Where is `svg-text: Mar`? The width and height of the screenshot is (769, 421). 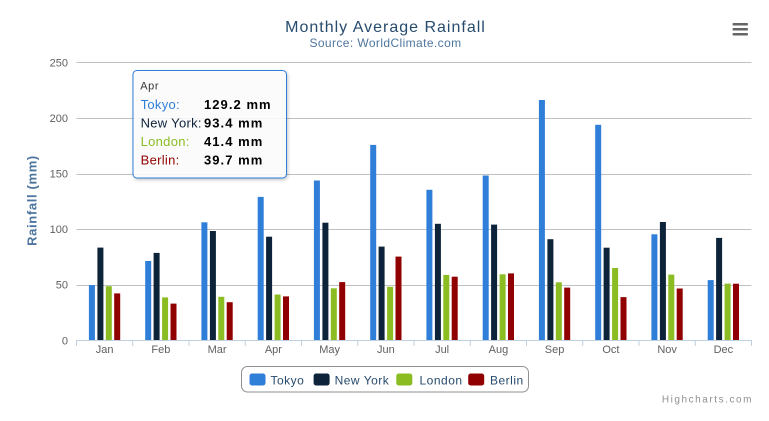
svg-text: Mar is located at coordinates (217, 350).